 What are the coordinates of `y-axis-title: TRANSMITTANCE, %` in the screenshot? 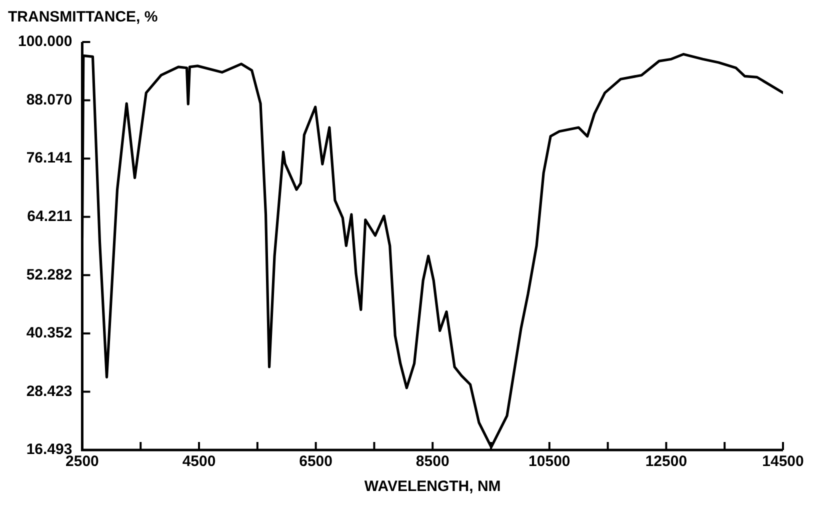 It's located at (83, 17).